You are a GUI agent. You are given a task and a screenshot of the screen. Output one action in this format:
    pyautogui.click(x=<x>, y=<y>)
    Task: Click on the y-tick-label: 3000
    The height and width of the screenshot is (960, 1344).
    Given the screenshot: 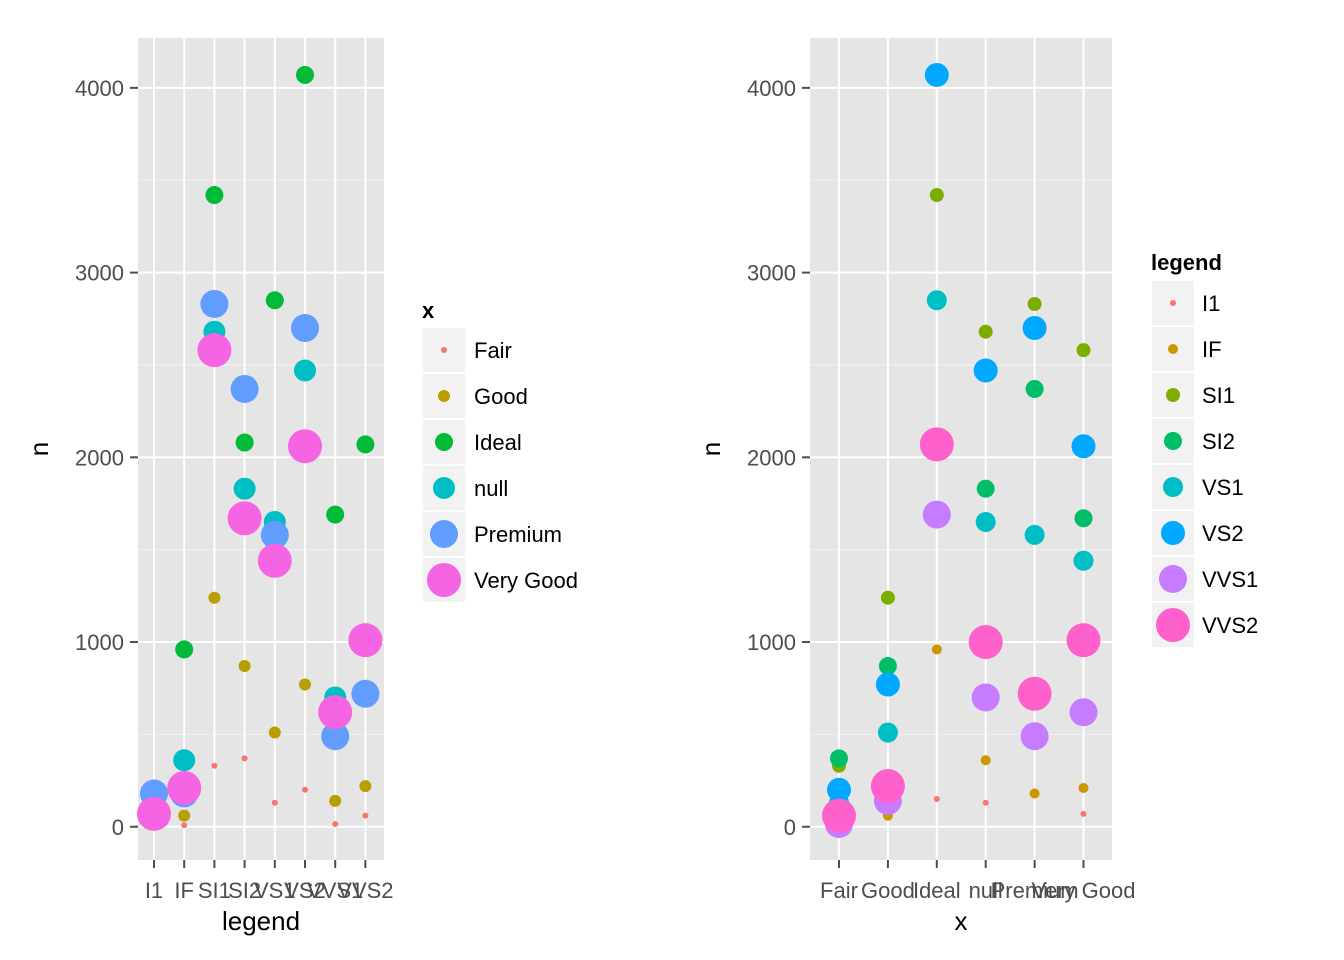 What is the action you would take?
    pyautogui.click(x=771, y=273)
    